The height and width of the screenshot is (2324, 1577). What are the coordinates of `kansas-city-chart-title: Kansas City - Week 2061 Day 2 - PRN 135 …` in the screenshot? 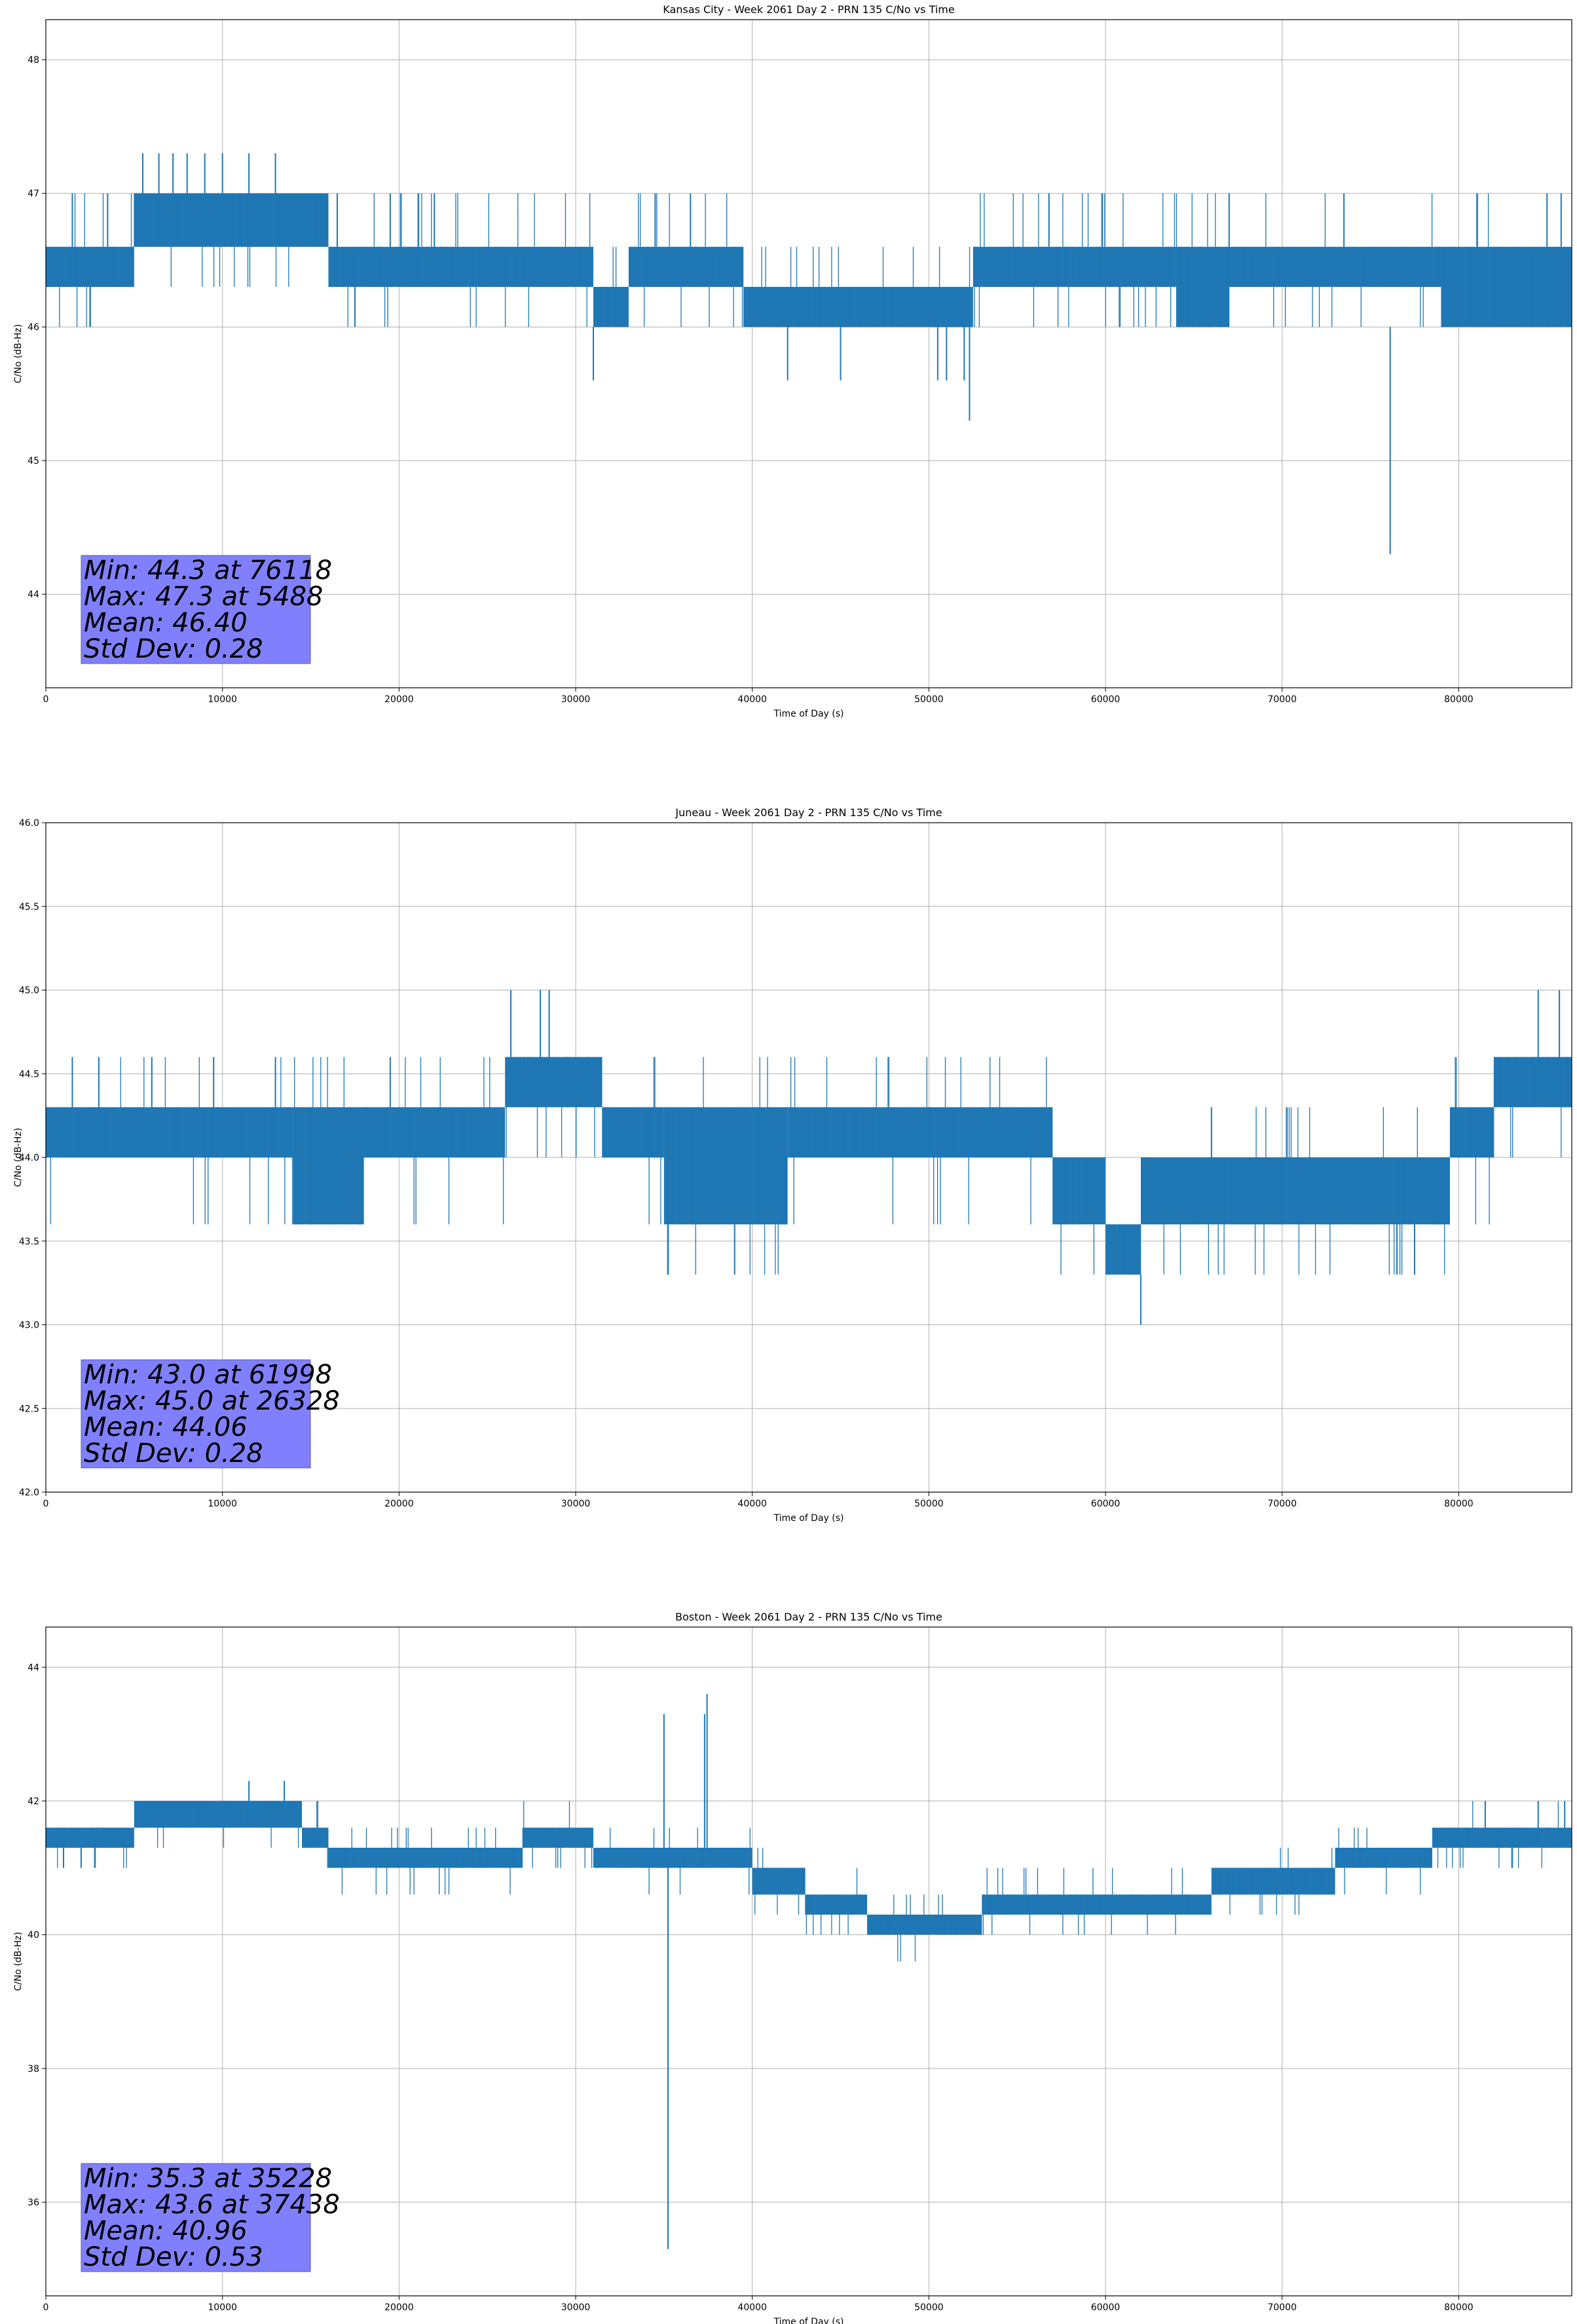 It's located at (808, 9).